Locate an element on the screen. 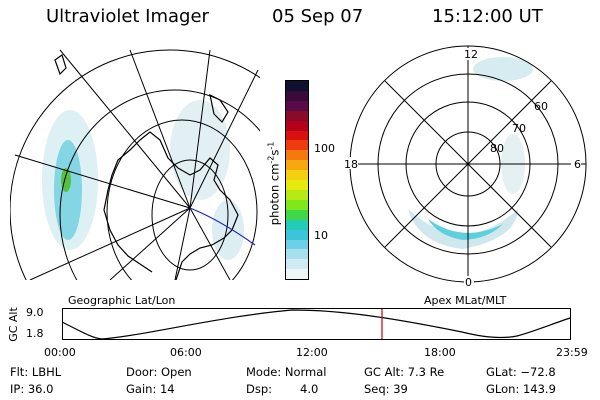 This screenshot has width=600, height=400. altitude-plot is located at coordinates (316, 324).